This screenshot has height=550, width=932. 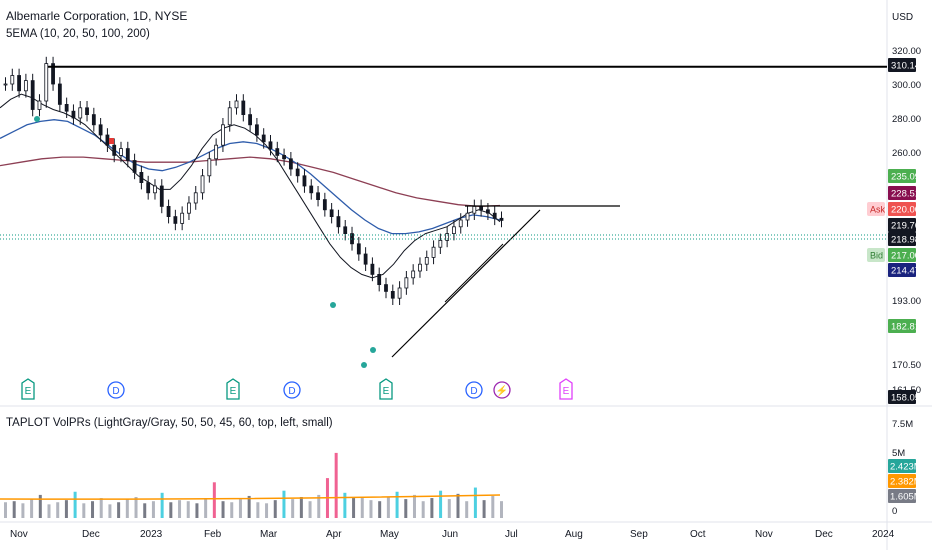 I want to click on volume-bars, so click(x=253, y=485).